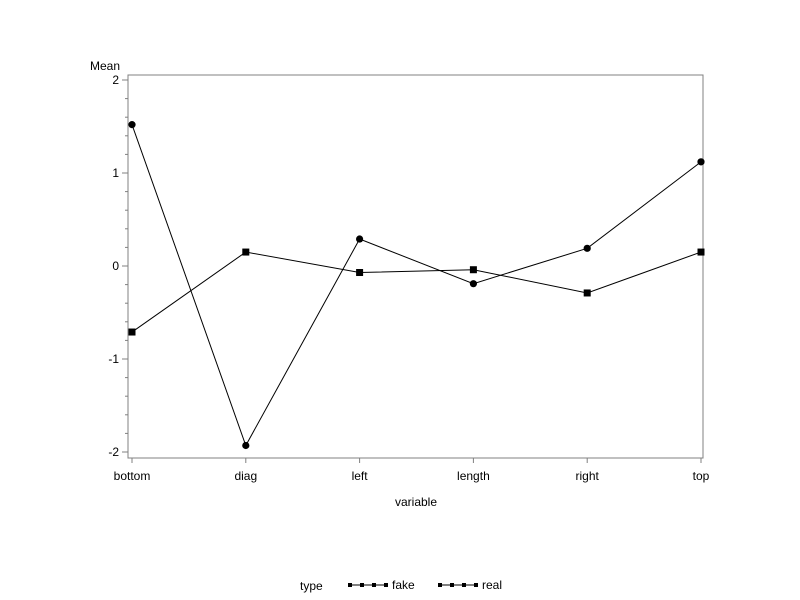  I want to click on x-tick-label: bottom, so click(132, 476).